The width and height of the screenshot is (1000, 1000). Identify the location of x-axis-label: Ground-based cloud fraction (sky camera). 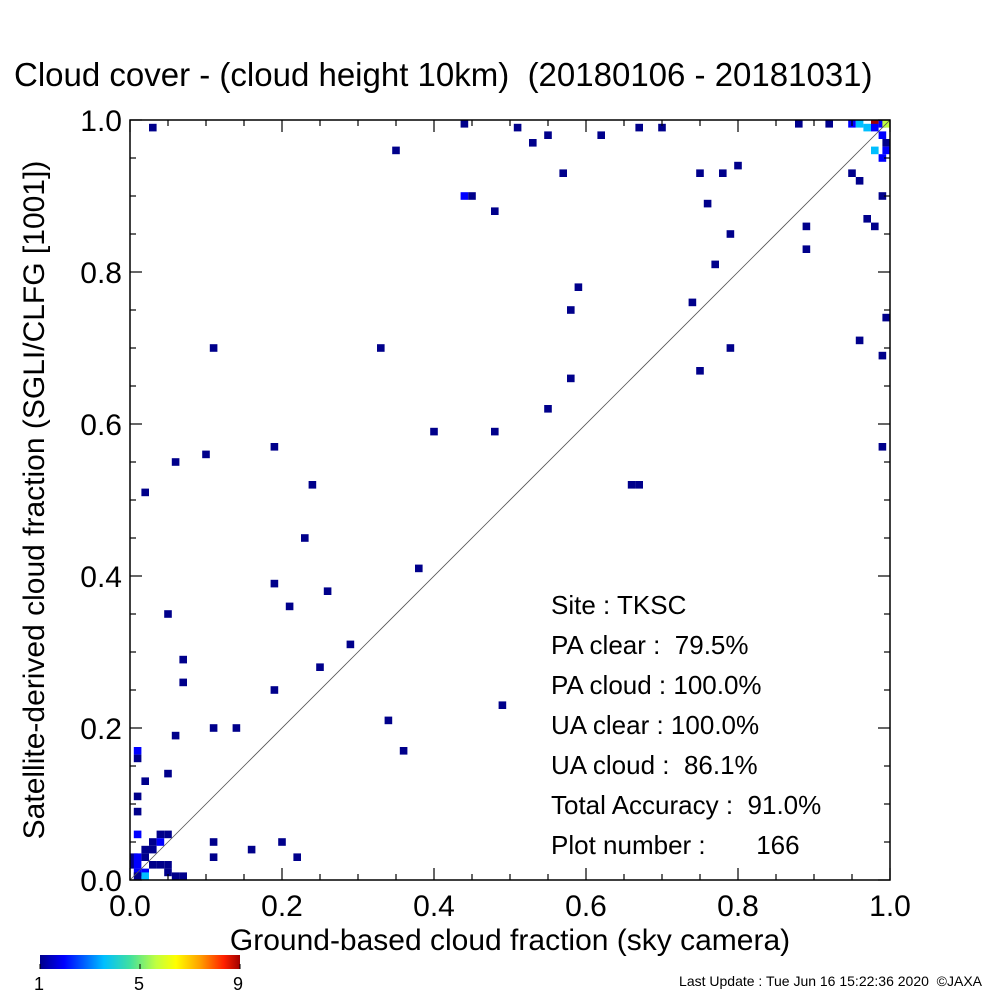
(510, 940).